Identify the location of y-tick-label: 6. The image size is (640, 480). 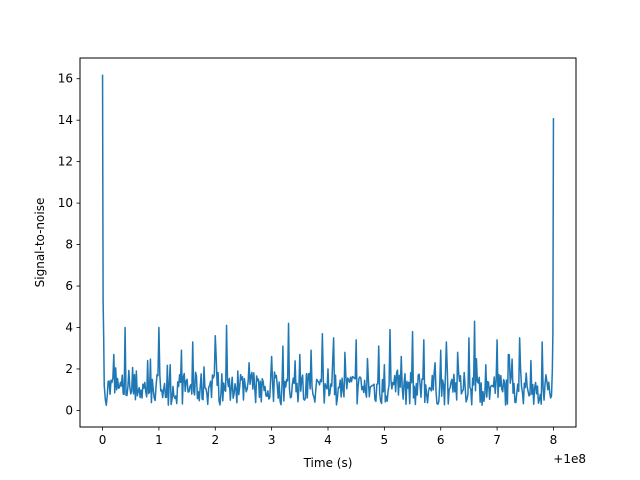
(69, 286).